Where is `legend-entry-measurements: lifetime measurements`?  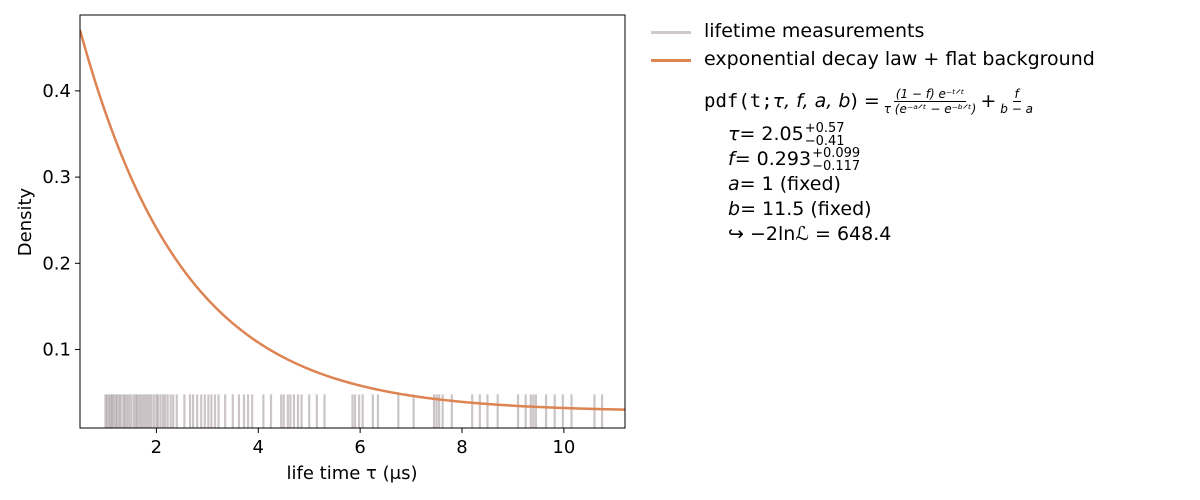
legend-entry-measurements: lifetime measurements is located at coordinates (918, 32).